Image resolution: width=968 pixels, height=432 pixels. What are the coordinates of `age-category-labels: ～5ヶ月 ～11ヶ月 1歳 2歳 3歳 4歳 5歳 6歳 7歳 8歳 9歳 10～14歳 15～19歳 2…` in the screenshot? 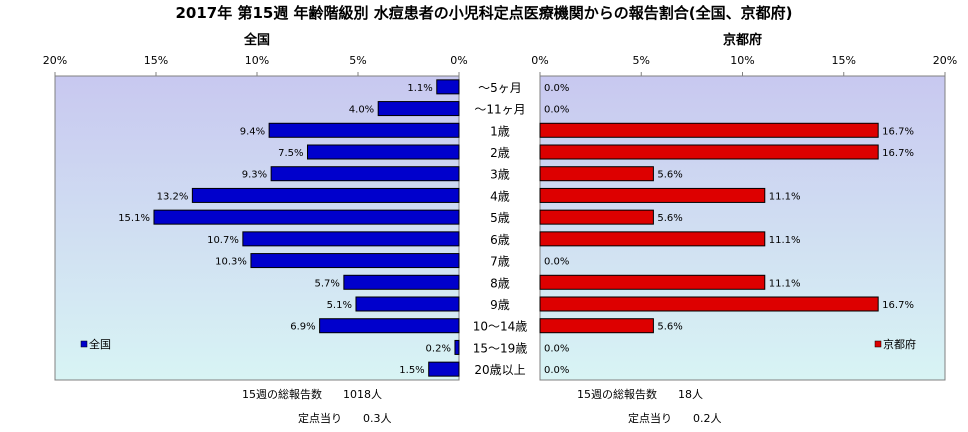 It's located at (500, 229).